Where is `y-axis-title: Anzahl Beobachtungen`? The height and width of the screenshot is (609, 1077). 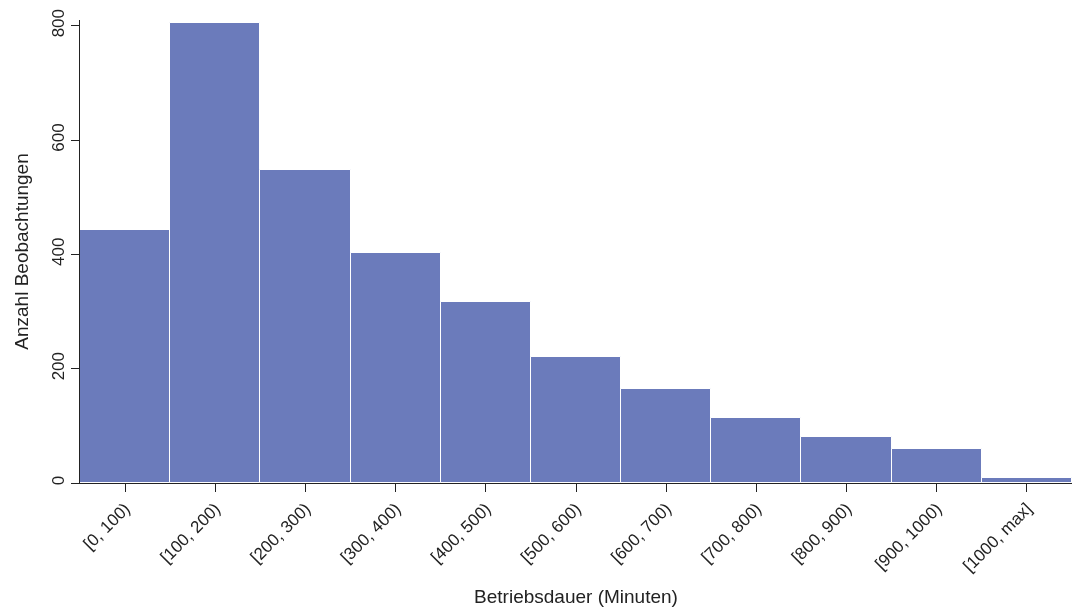 y-axis-title: Anzahl Beobachtungen is located at coordinates (22, 251).